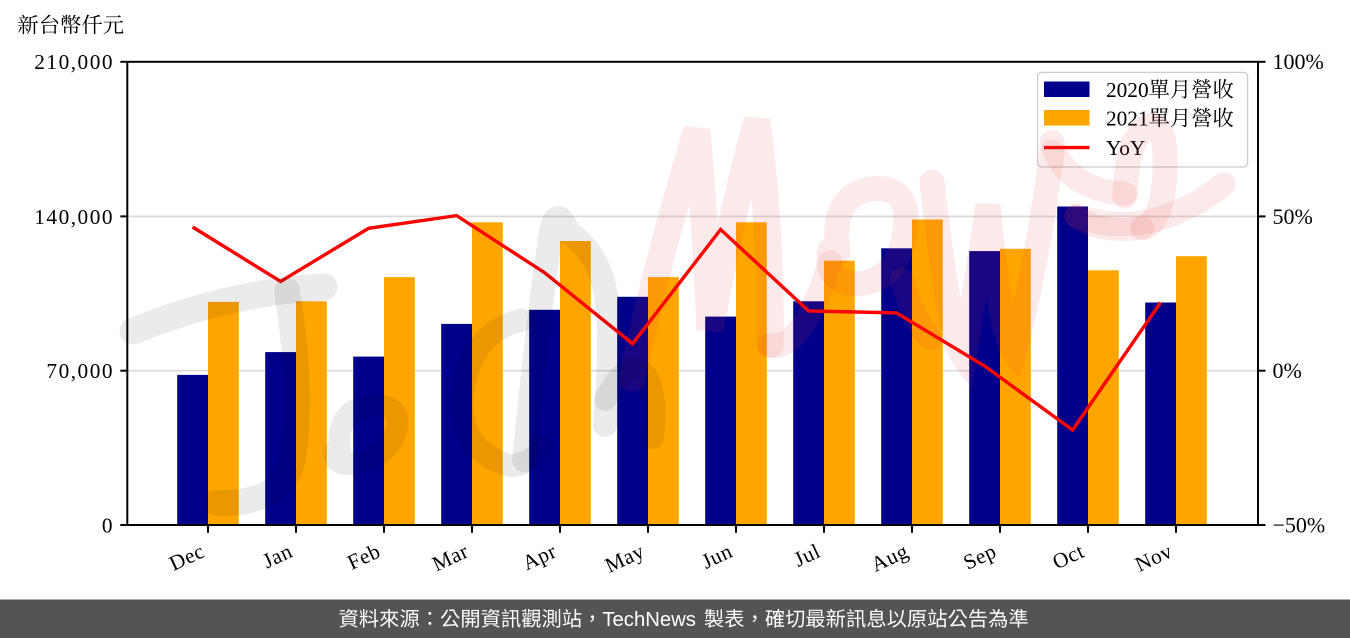  I want to click on svg-text: TechNews, so click(649, 620).